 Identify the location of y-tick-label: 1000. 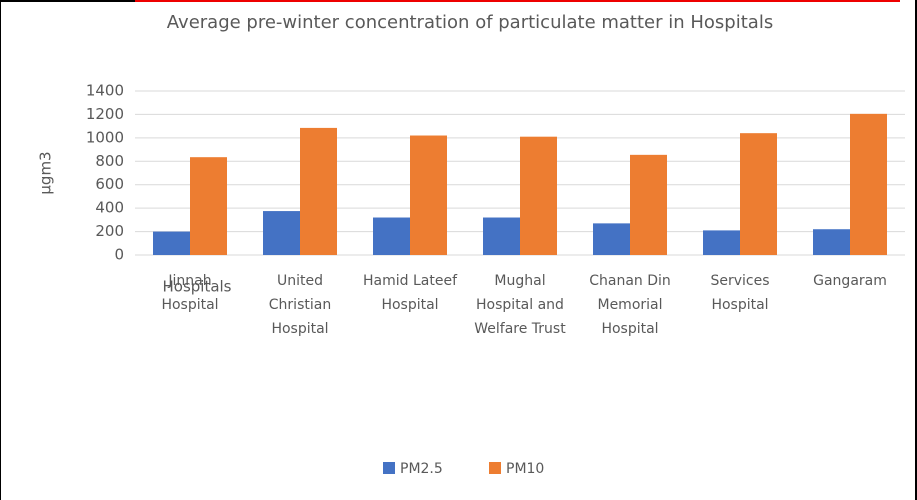
(105, 137).